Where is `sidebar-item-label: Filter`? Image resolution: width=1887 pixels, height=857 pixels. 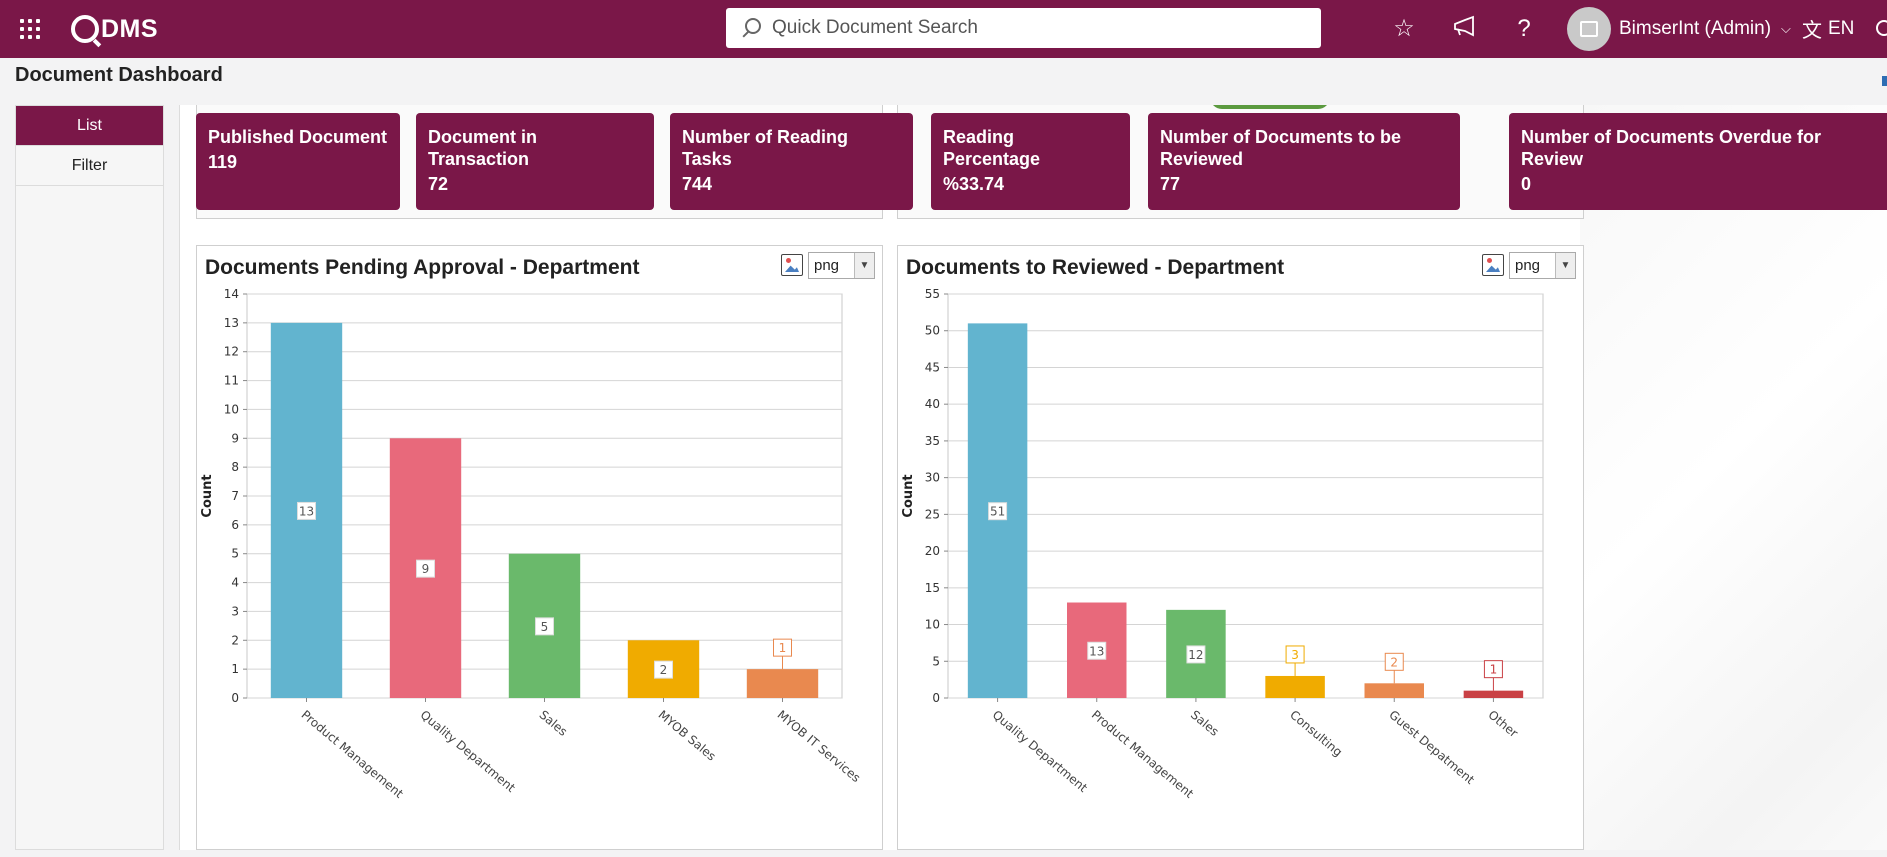
sidebar-item-label: Filter is located at coordinates (89, 165).